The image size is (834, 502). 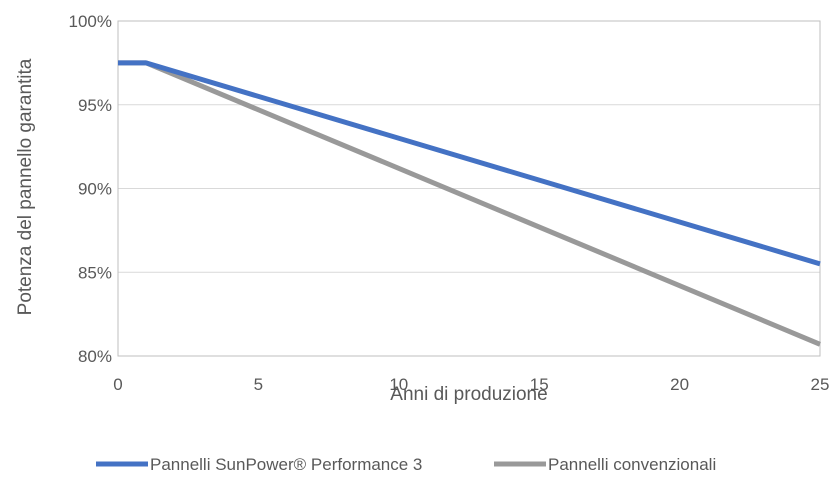 I want to click on legend-label-2: Pannelli convenzionali, so click(x=632, y=464).